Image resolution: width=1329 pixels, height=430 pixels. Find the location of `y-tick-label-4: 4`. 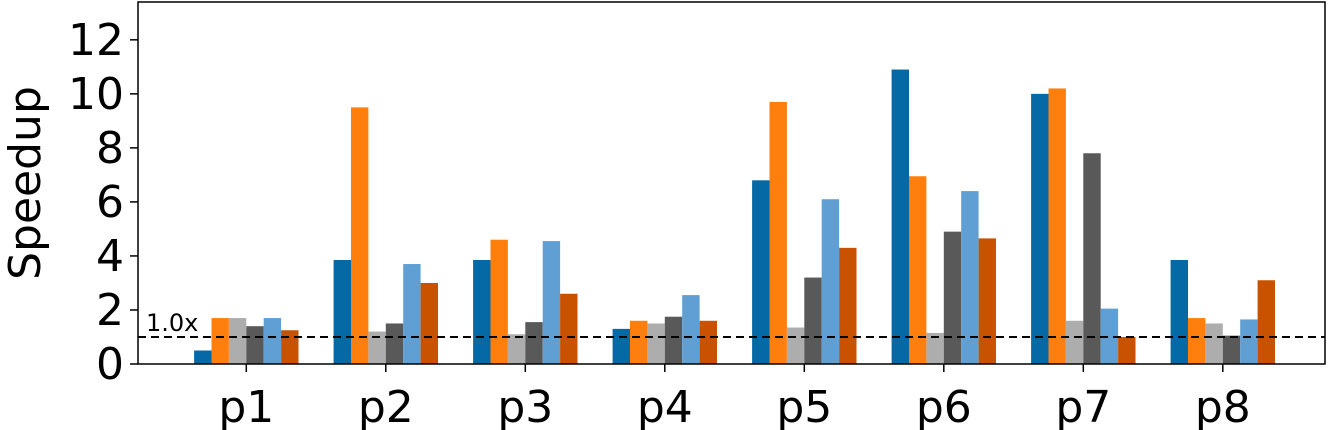

y-tick-label-4: 4 is located at coordinates (110, 256).